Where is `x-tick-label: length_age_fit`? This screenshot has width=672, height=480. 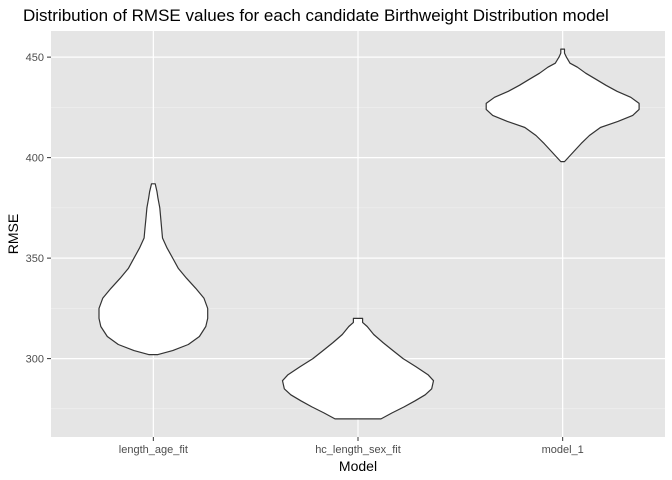
x-tick-label: length_age_fit is located at coordinates (153, 450).